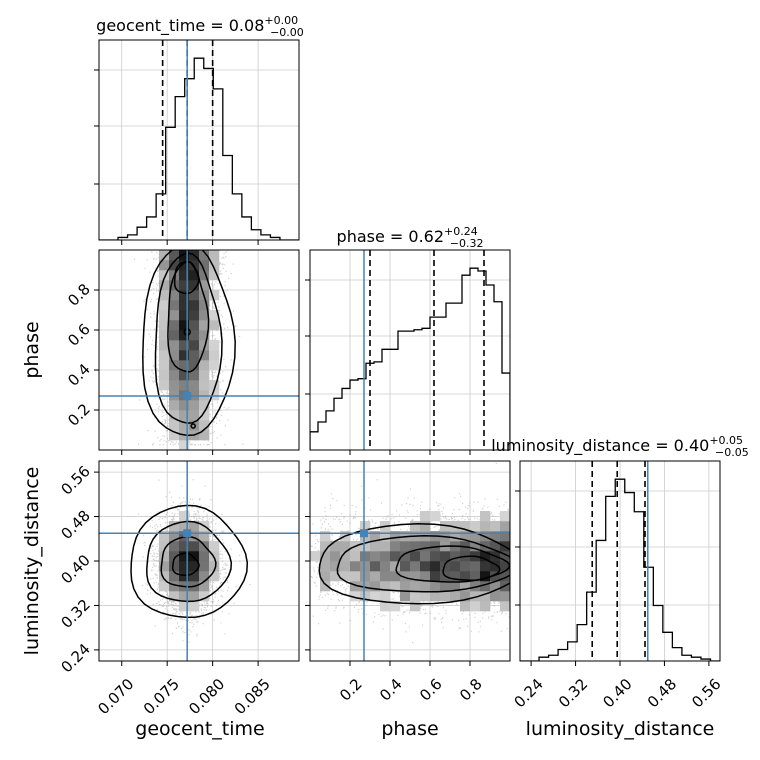  I want to click on title-luminosity_distance: luminosity_distance = 0.40+0.05 −0.05, so click(620, 446).